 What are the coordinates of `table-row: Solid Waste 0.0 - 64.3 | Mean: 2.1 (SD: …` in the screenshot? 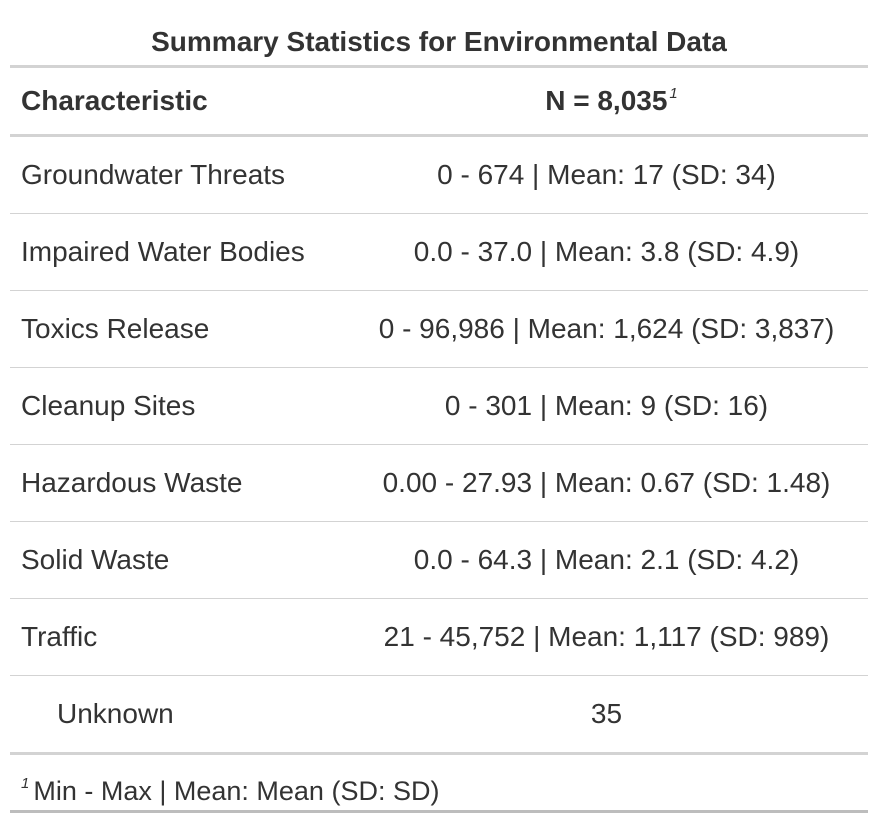 It's located at (439, 560).